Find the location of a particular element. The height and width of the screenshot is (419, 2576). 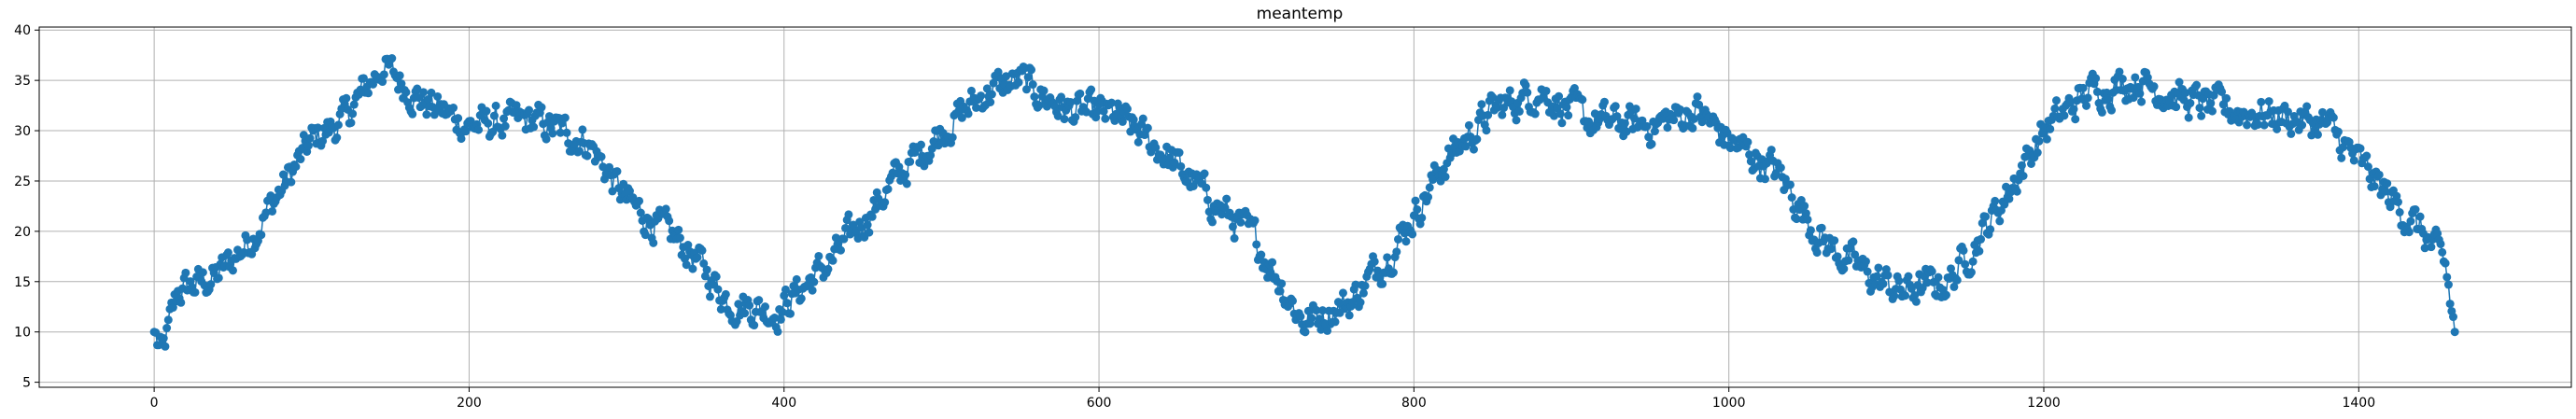

x-tick-label-4: 800 is located at coordinates (1414, 403).